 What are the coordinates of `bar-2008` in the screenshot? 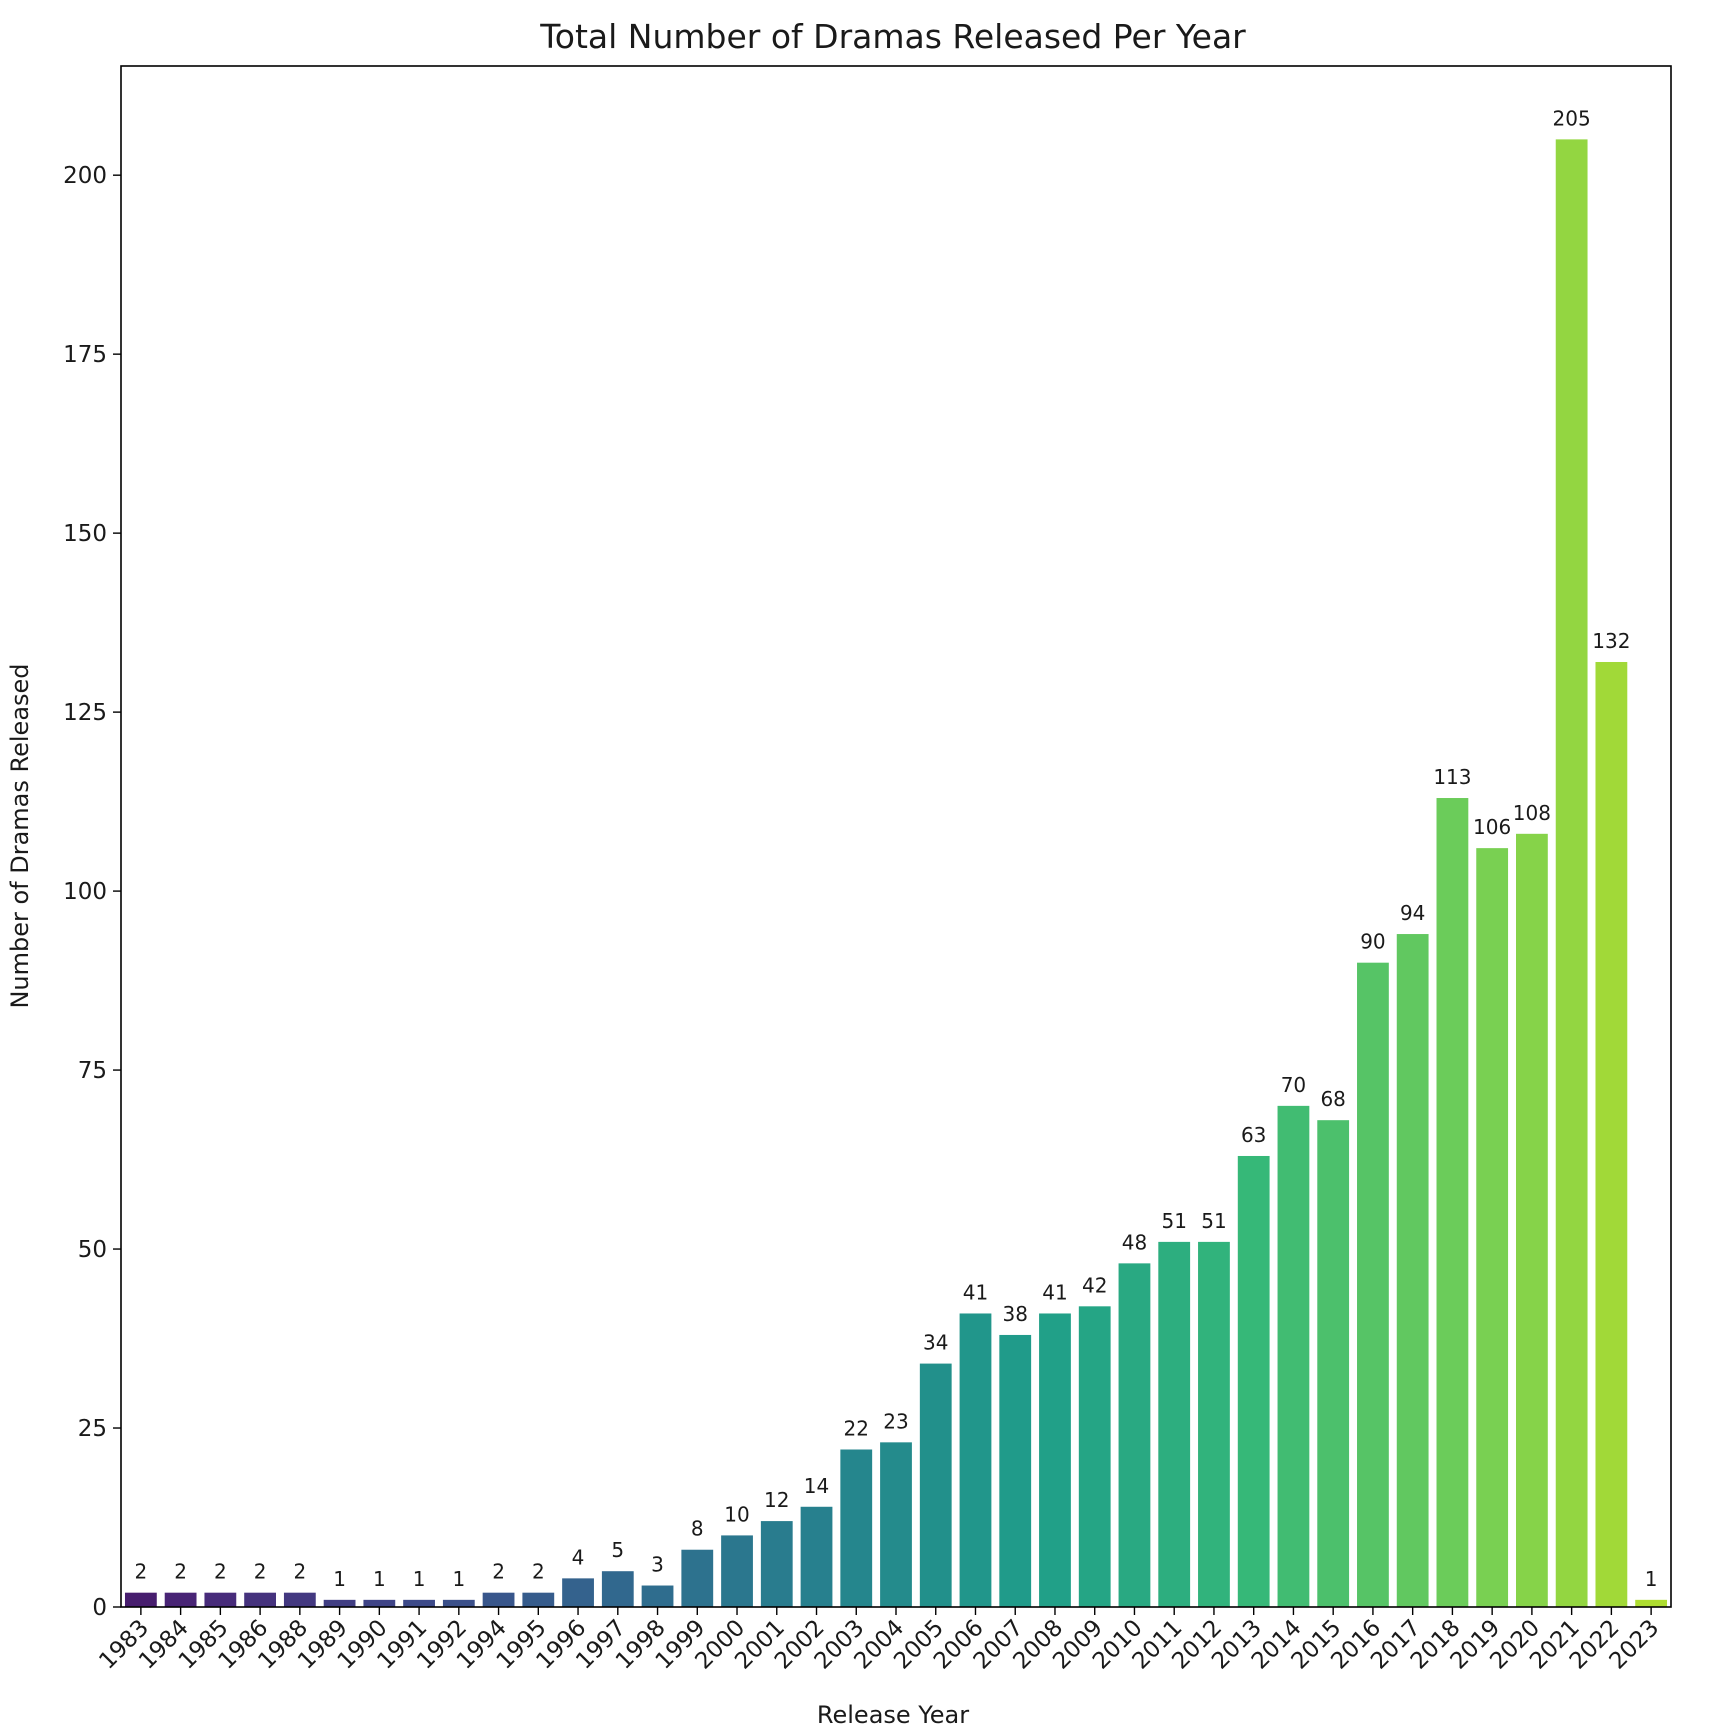 It's located at (1055, 1460).